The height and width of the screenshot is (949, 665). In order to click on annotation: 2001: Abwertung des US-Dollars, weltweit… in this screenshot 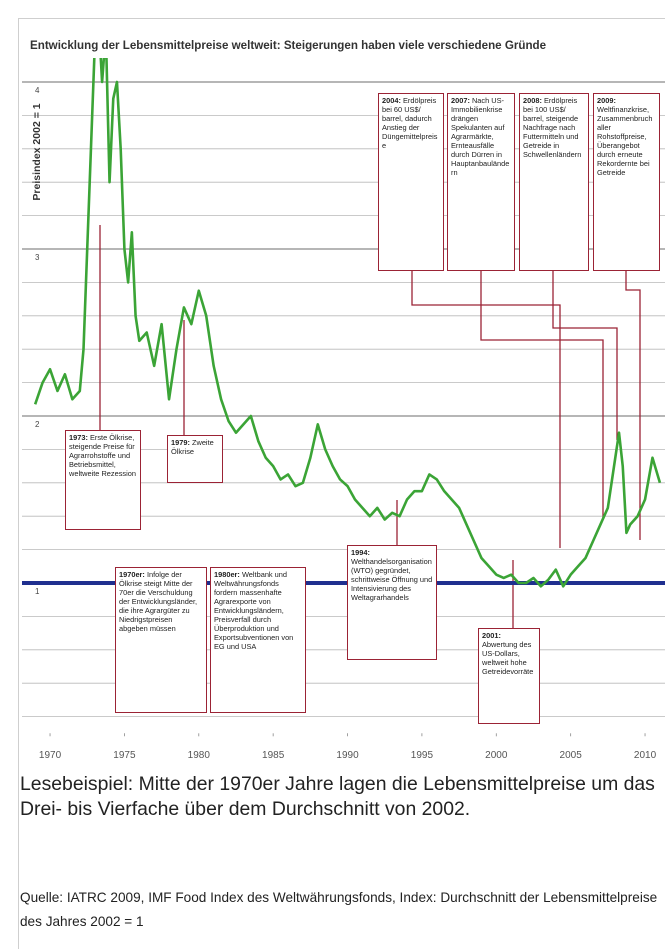, I will do `click(509, 676)`.